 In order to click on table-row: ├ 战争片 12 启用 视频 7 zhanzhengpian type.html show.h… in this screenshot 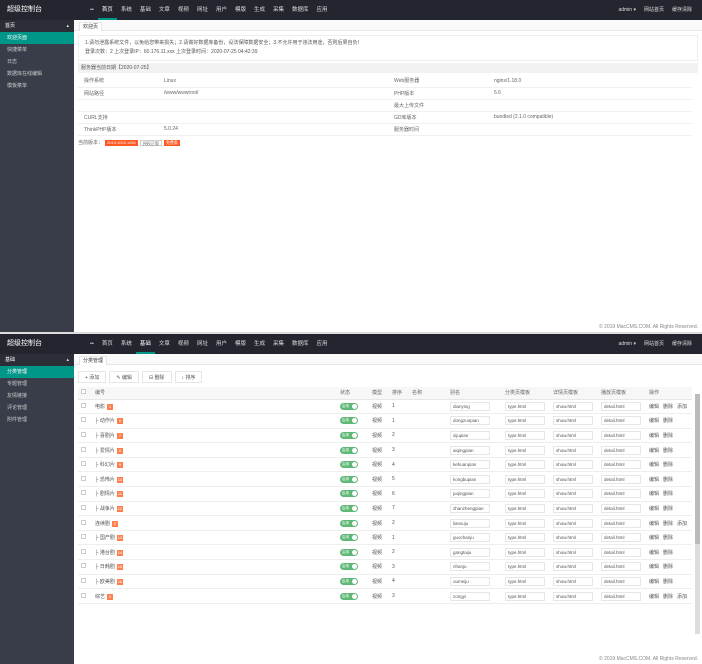, I will do `click(385, 509)`.